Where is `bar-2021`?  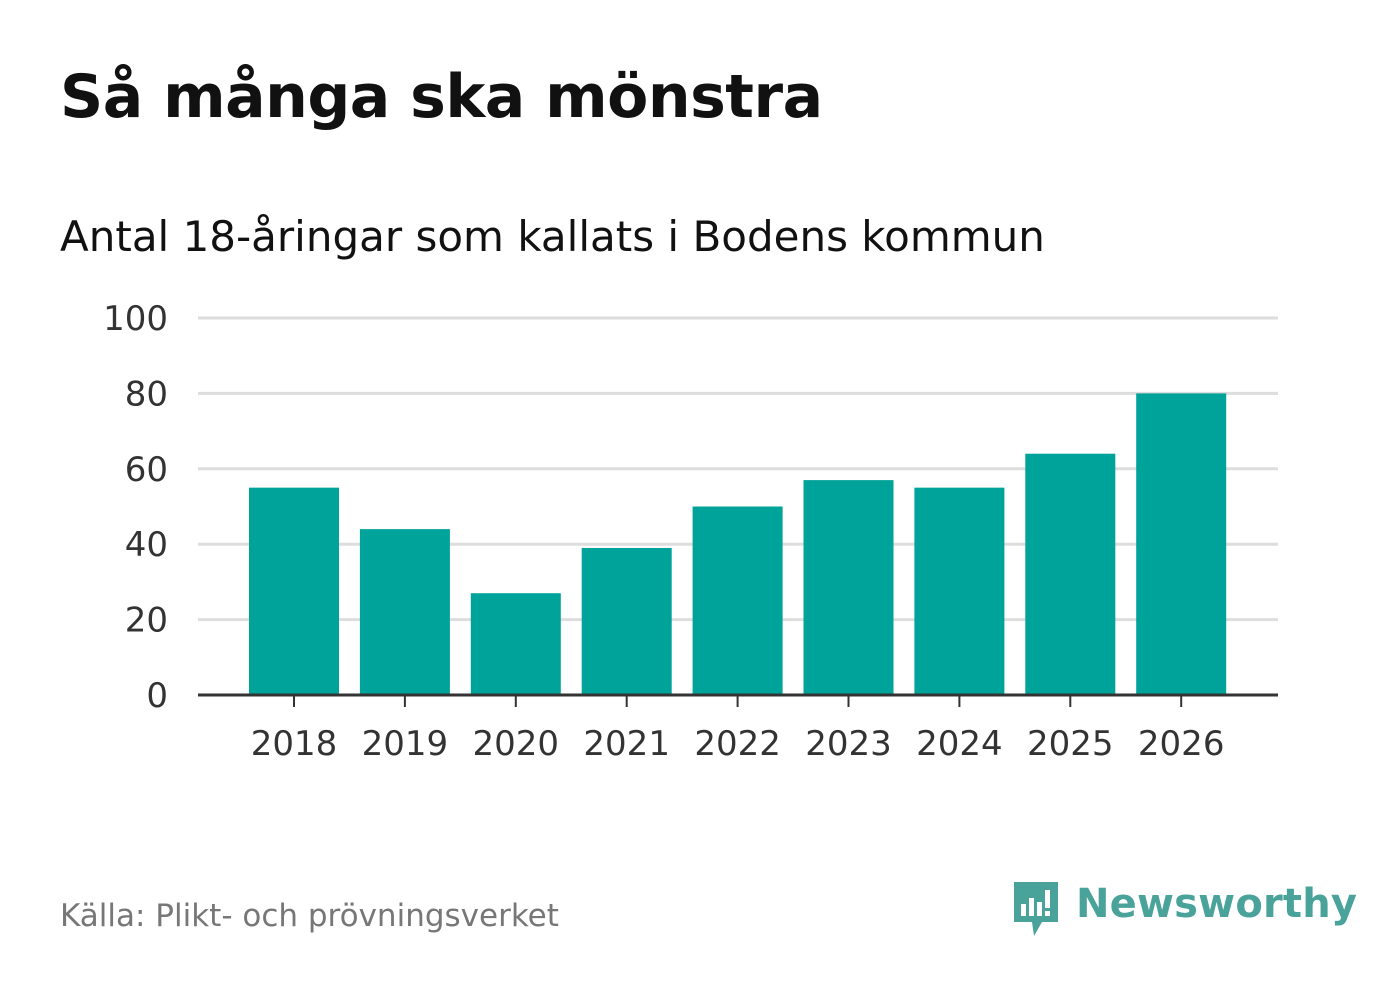
bar-2021 is located at coordinates (626, 621).